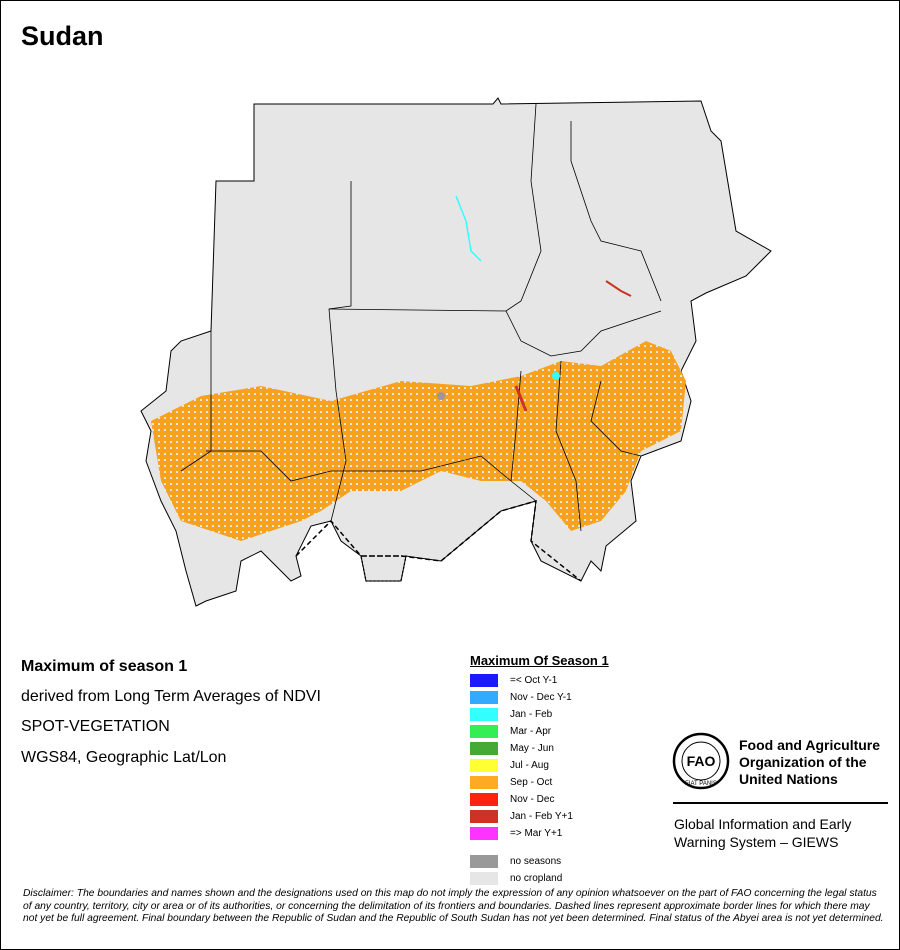  What do you see at coordinates (701, 784) in the screenshot?
I see `emblem-motto: FIAT PANIS` at bounding box center [701, 784].